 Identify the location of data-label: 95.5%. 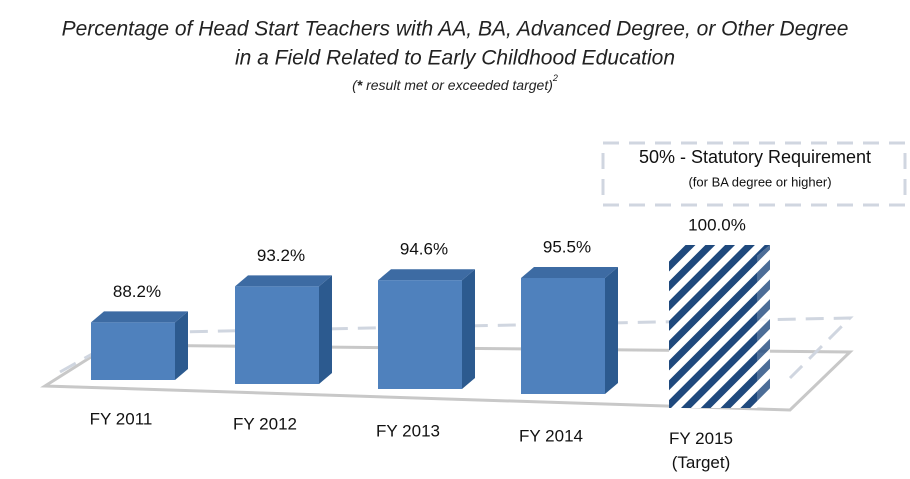
(567, 246).